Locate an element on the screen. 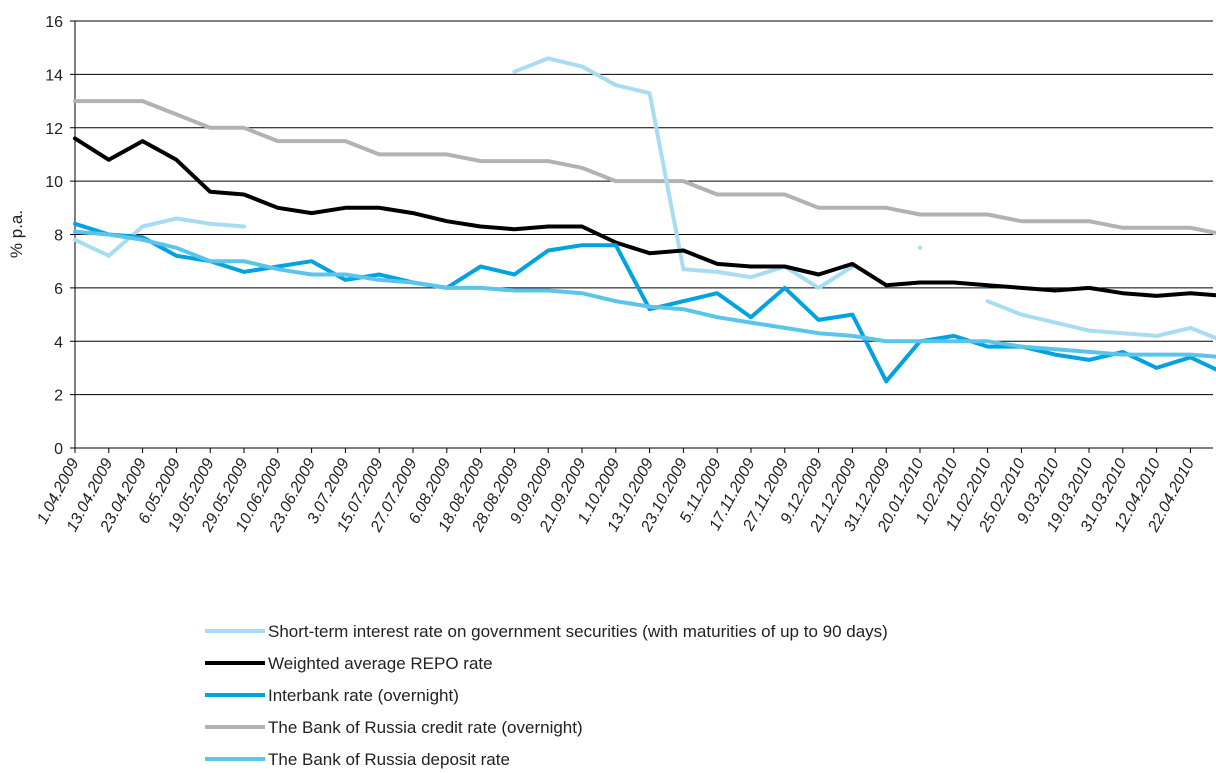 The width and height of the screenshot is (1216, 773). y-tick-label: 0 is located at coordinates (58, 449).